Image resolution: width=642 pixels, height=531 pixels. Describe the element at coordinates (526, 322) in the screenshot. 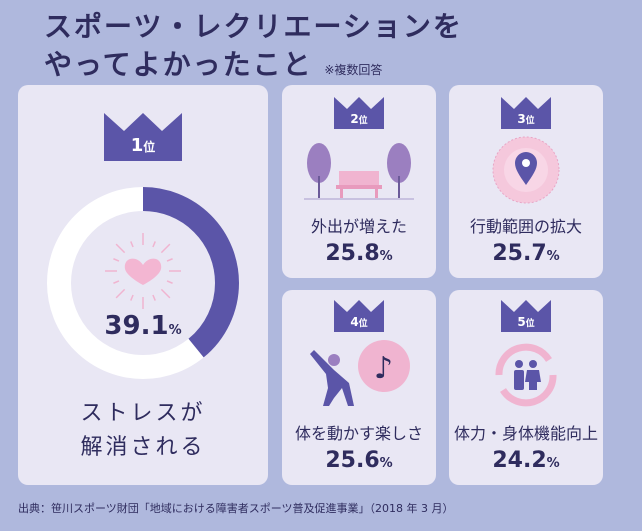

I see `rank-badge: 5位` at that location.